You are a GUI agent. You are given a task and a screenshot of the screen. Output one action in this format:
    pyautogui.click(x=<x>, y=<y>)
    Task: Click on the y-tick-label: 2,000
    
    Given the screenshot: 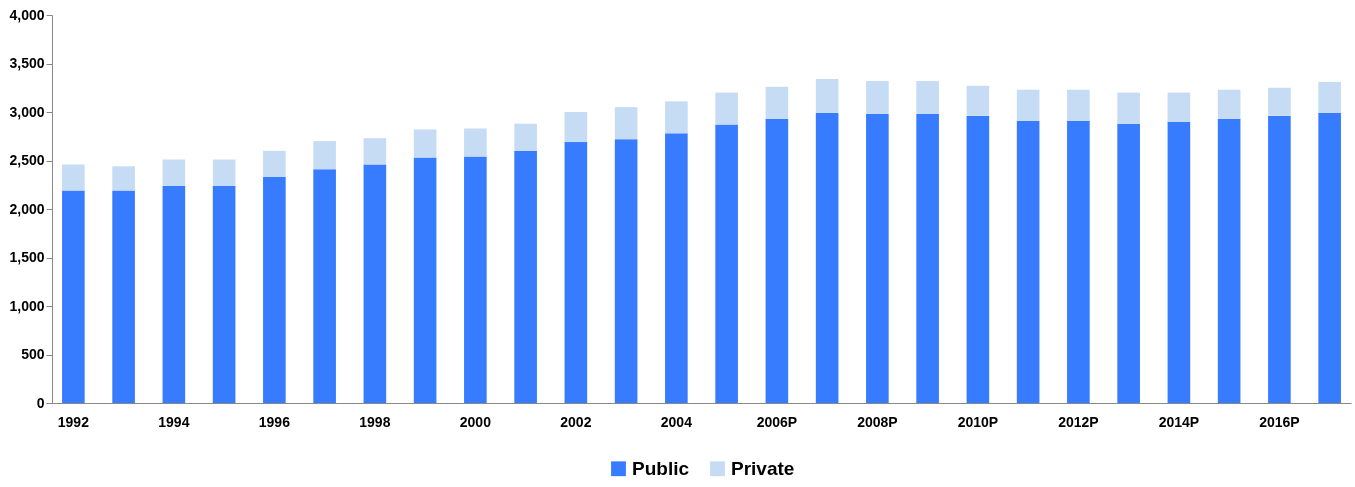 What is the action you would take?
    pyautogui.click(x=27, y=208)
    